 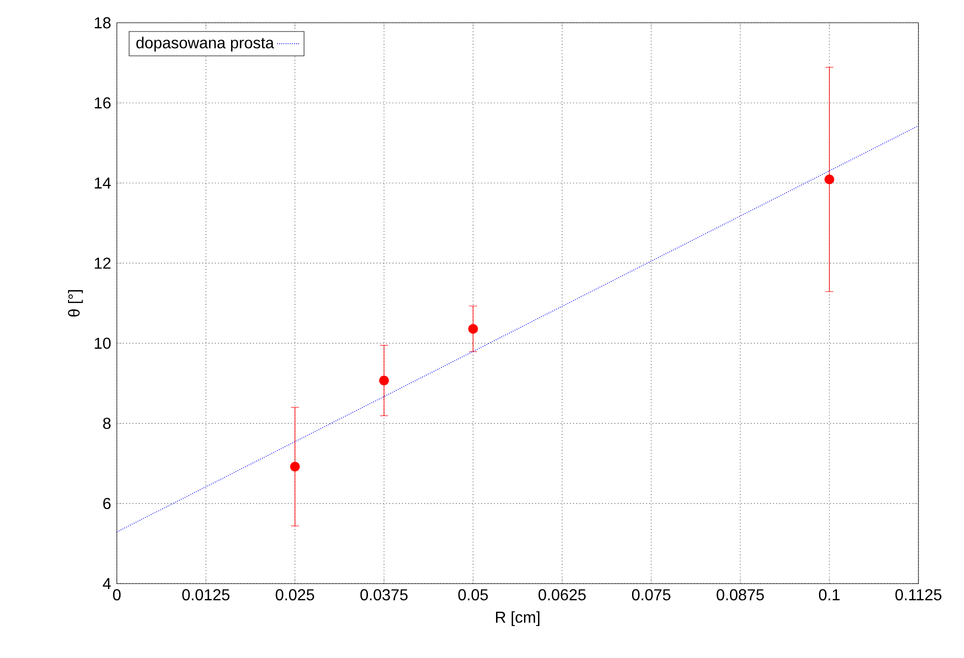 What do you see at coordinates (117, 594) in the screenshot?
I see `x-tick-label: 0` at bounding box center [117, 594].